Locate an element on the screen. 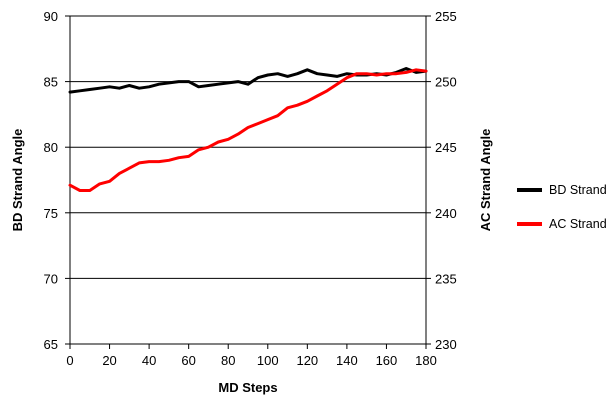 The width and height of the screenshot is (612, 397). y-left-ticks: 65 70 75 80 85 90 is located at coordinates (57, 180).